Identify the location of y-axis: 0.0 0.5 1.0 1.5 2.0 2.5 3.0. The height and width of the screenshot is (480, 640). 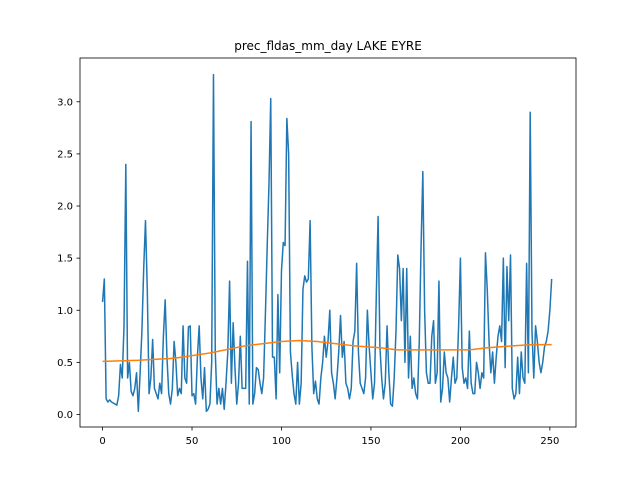
(68, 259).